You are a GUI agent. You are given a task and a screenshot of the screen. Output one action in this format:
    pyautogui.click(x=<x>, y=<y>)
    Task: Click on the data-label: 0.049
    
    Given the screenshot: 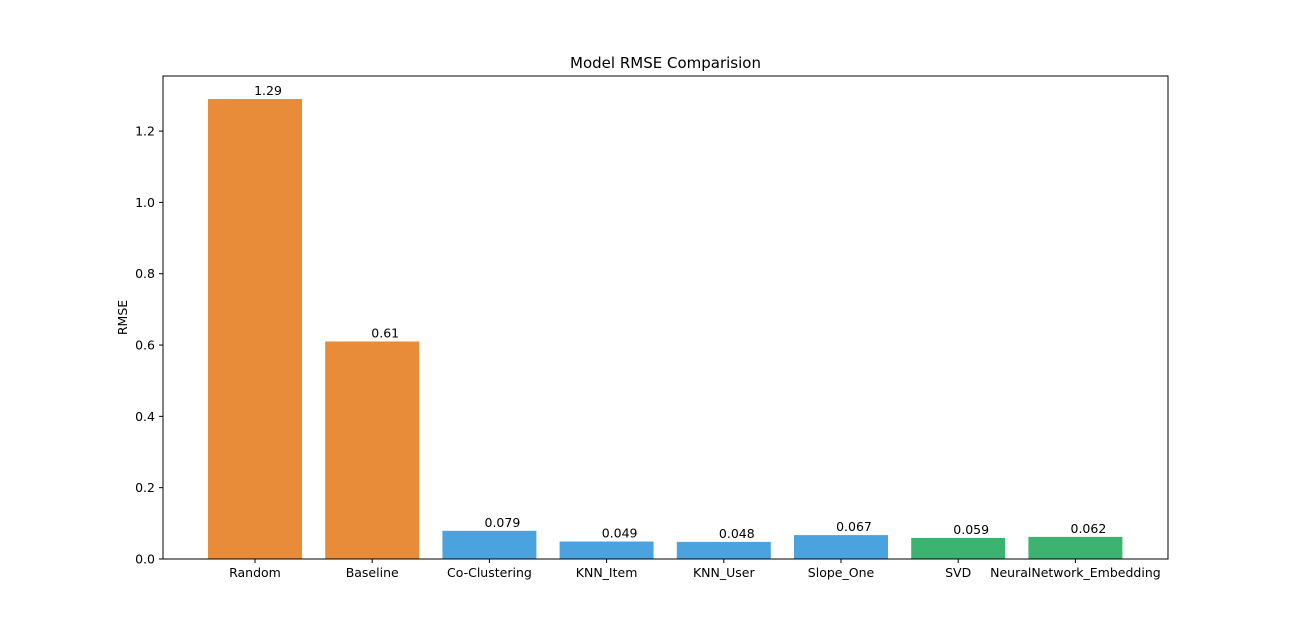 What is the action you would take?
    pyautogui.click(x=620, y=533)
    